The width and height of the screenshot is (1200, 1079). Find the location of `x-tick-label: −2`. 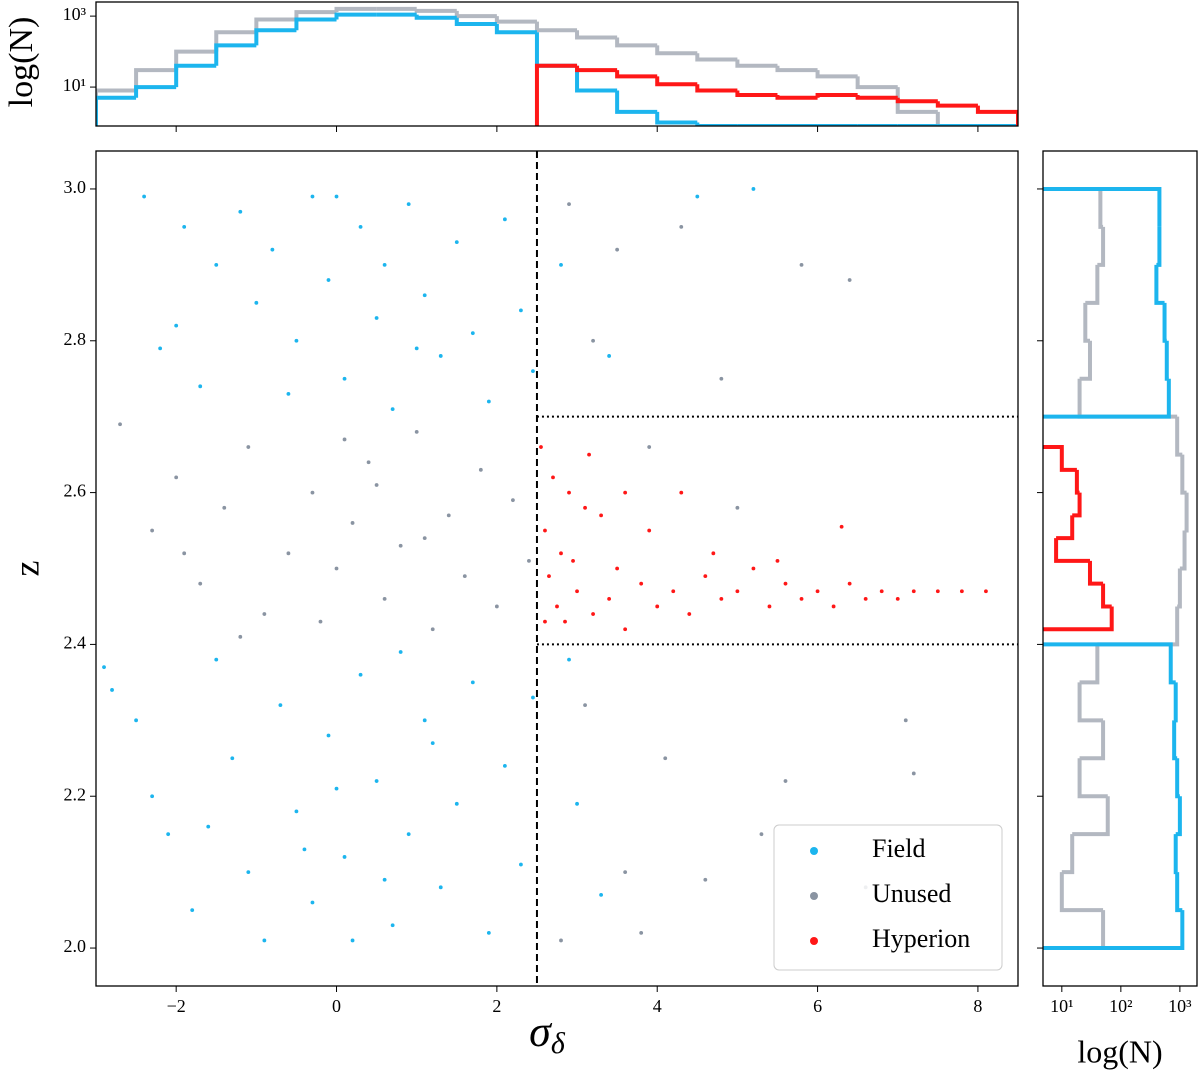

x-tick-label: −2 is located at coordinates (176, 1006).